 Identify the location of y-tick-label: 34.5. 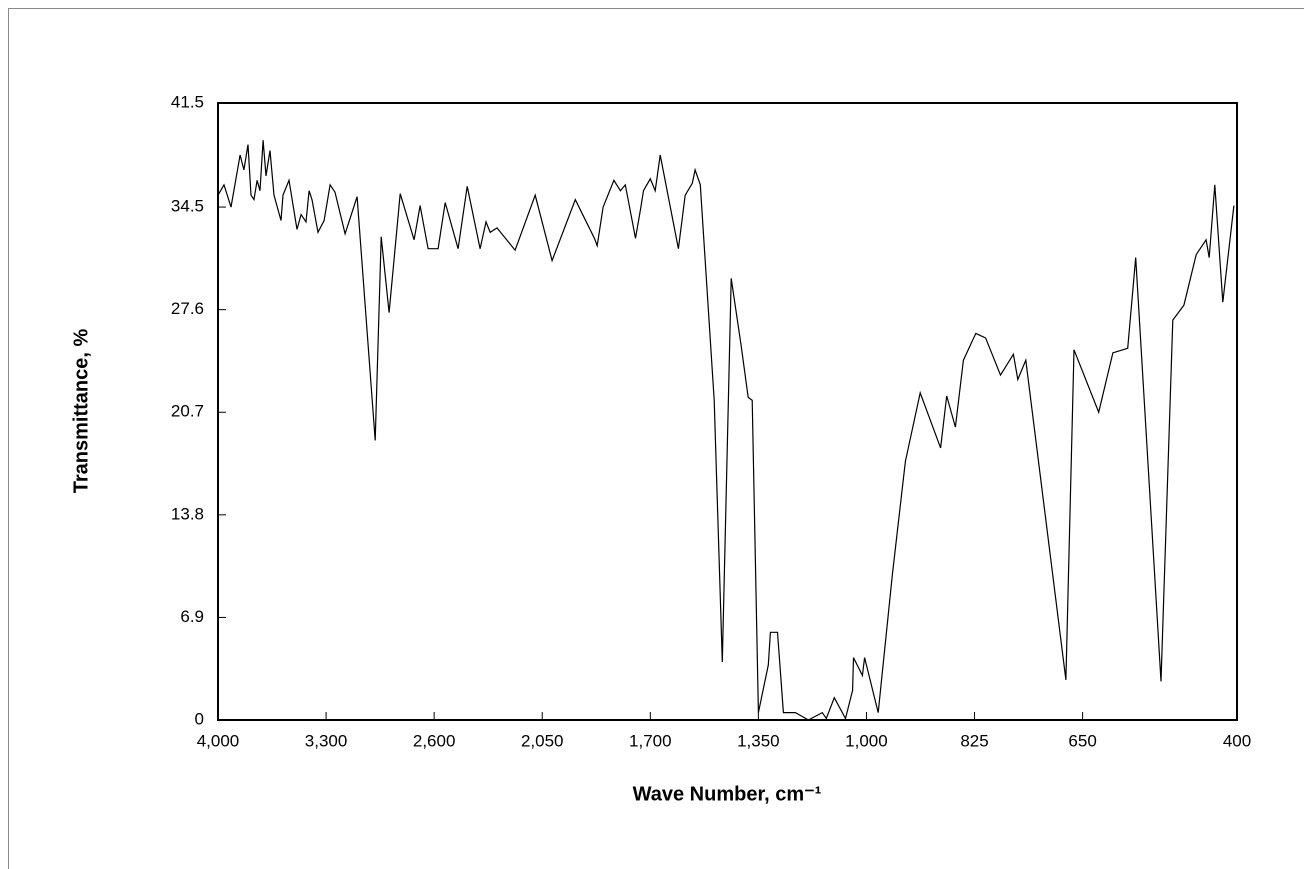
(187, 206).